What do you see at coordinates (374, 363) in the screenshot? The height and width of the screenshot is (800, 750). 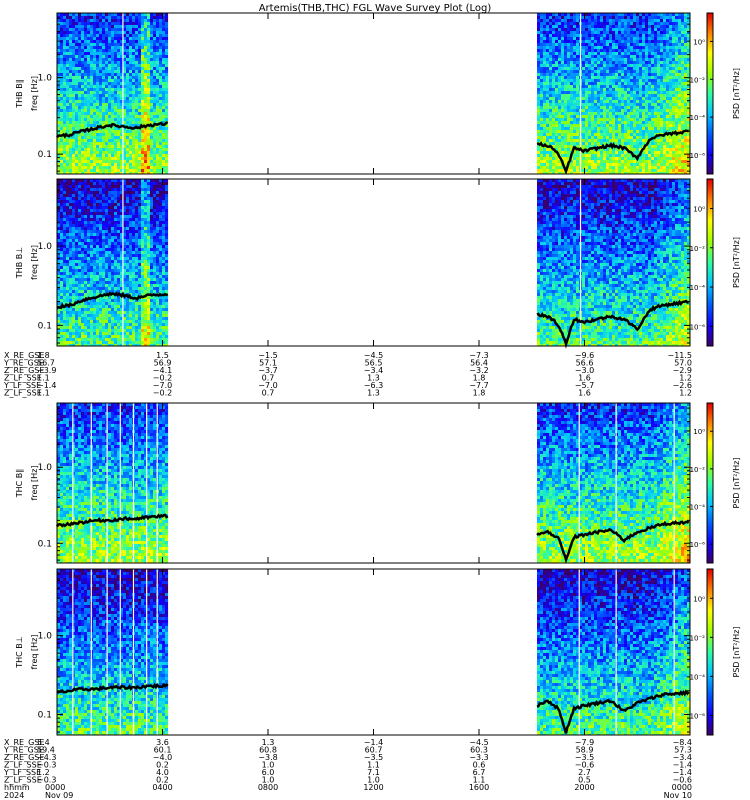 I see `ephemeris-value: 56.5` at bounding box center [374, 363].